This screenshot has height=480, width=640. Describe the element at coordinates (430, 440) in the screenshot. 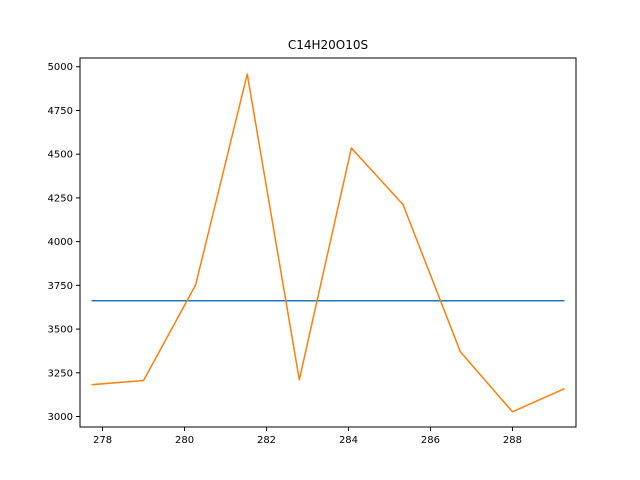

I see `x-tick-label: 286` at that location.